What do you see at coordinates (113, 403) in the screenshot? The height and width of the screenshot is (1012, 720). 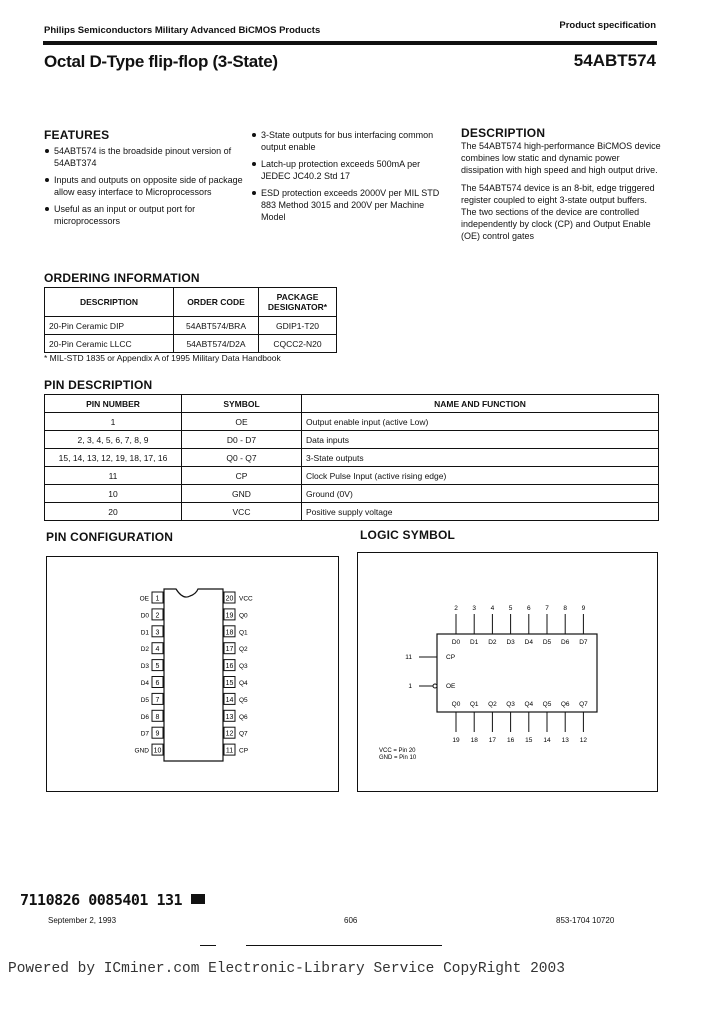 I see `col-header: PIN NUMBER` at bounding box center [113, 403].